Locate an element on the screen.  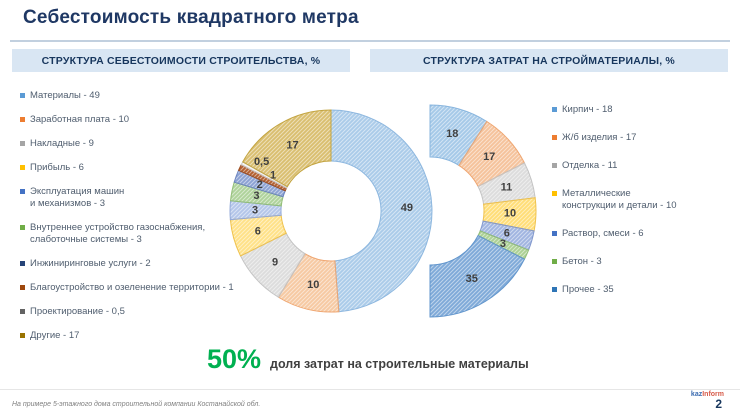
left-panel-header-label: СТРУКТУРА СЕБЕСТОИМОСТИ СТРОИТЕЛЬСТВА, % is located at coordinates (181, 60).